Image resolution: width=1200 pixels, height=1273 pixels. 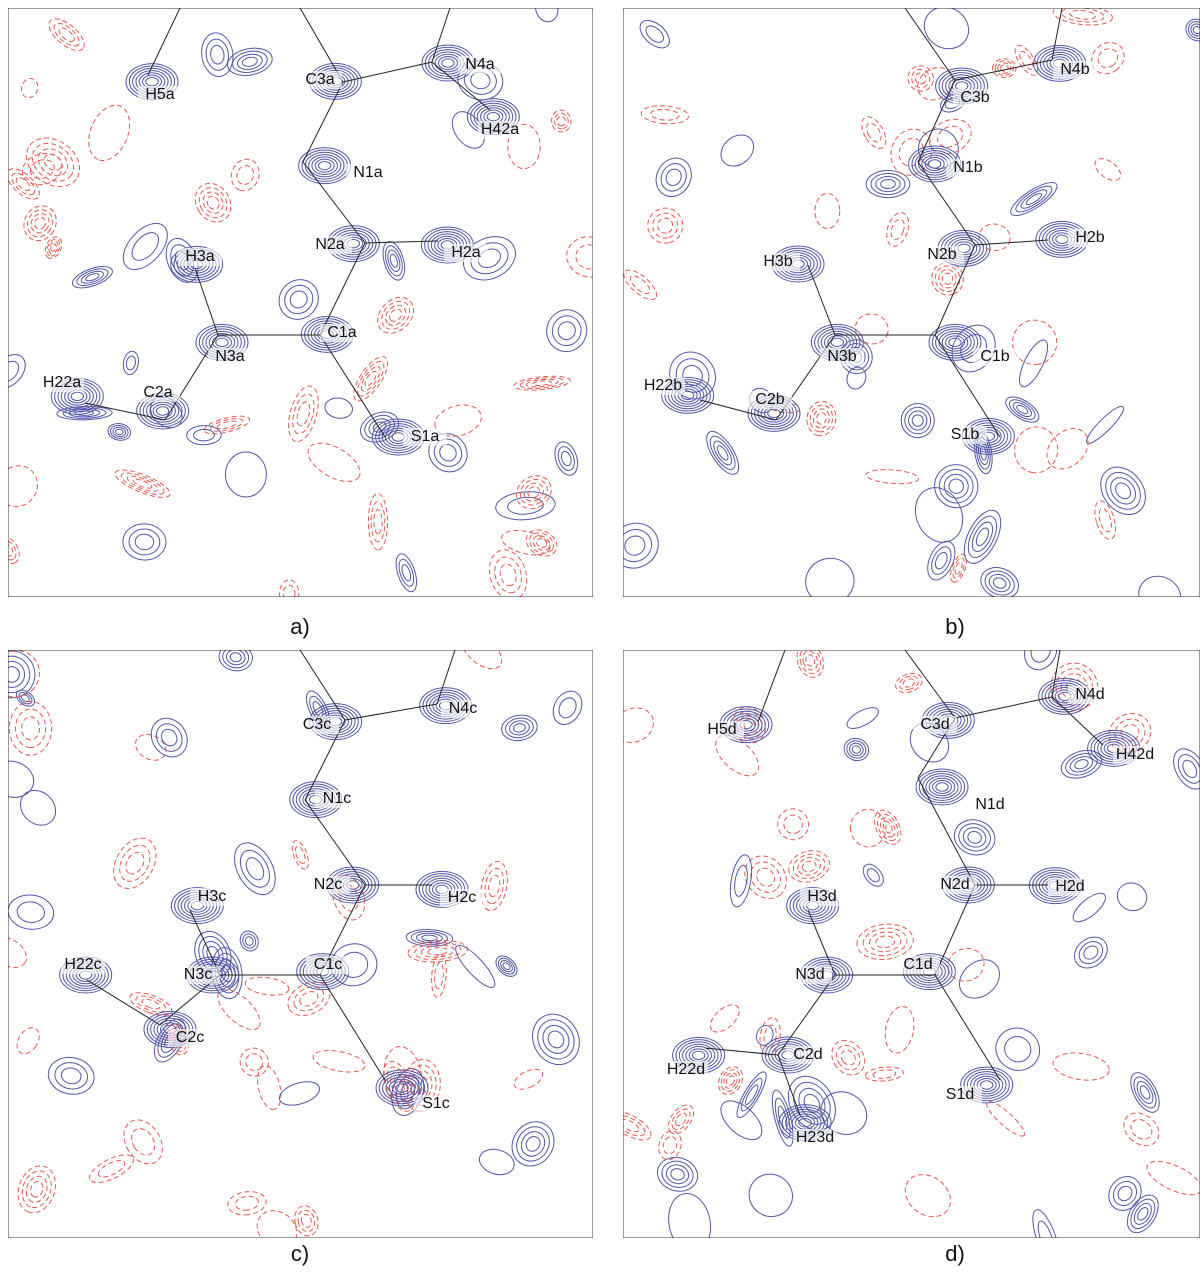 What do you see at coordinates (841, 356) in the screenshot?
I see `atom-label: N3b` at bounding box center [841, 356].